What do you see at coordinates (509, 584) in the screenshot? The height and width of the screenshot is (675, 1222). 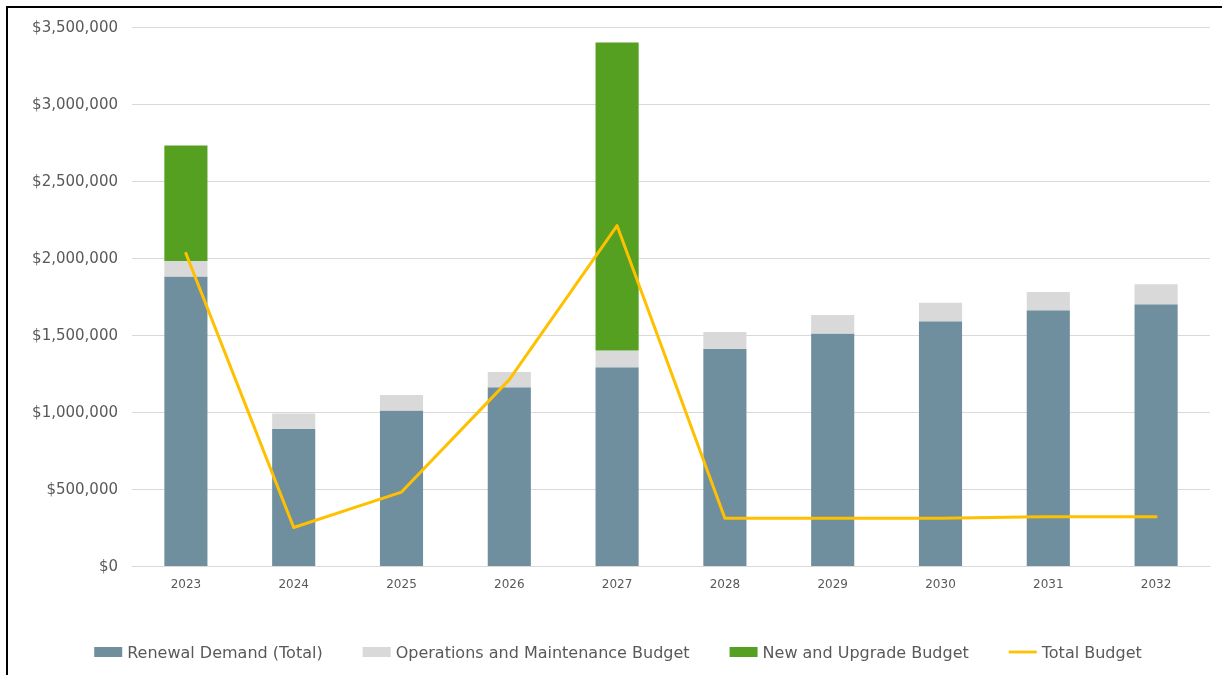 I see `x-tick-label: 2026` at bounding box center [509, 584].